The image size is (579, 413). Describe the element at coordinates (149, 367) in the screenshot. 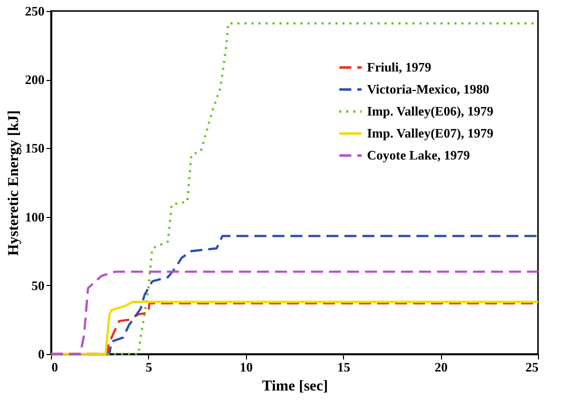

I see `x-tick-label: 5` at that location.